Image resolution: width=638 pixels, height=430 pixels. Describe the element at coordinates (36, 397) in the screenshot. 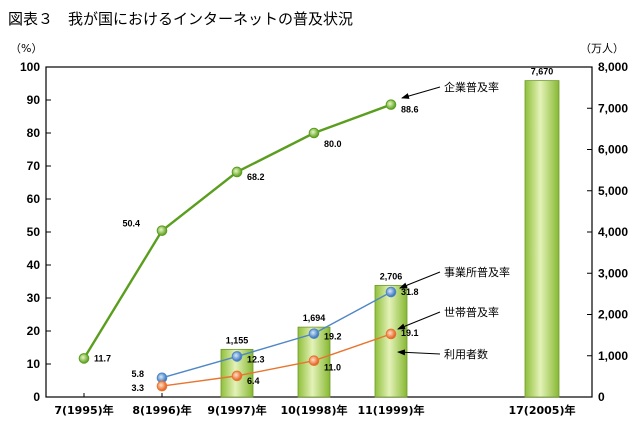

I see `left-tick-label: 0` at that location.